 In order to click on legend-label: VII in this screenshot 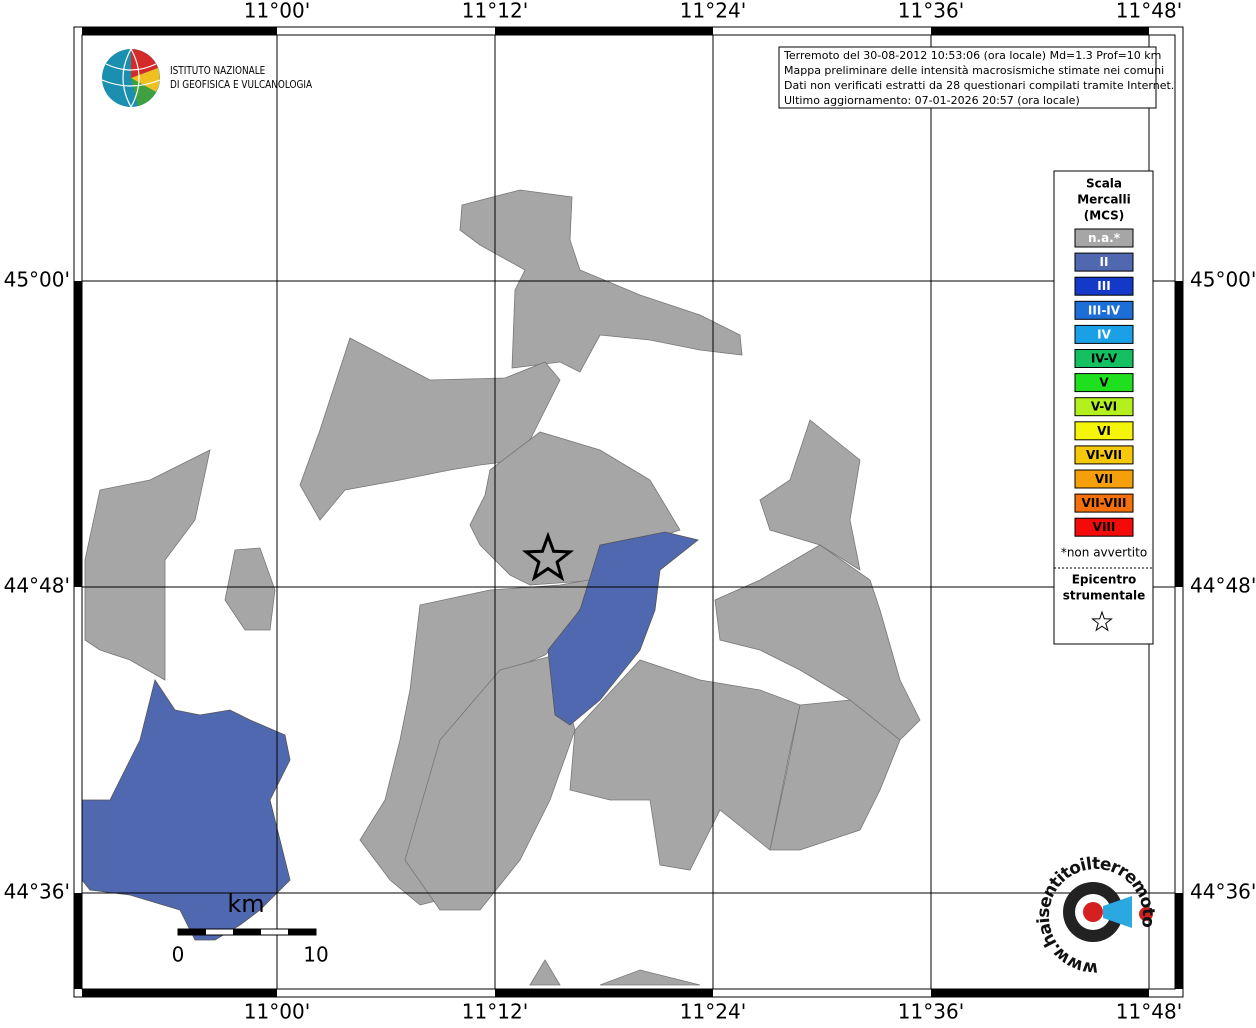, I will do `click(1104, 479)`.